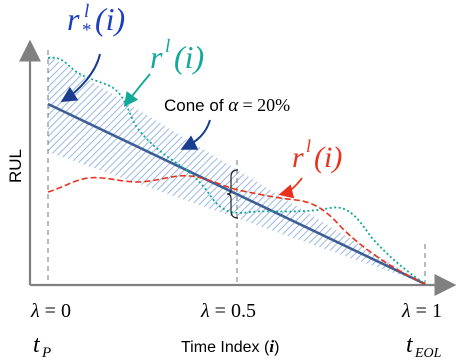 Image resolution: width=459 pixels, height=362 pixels. What do you see at coordinates (317, 155) in the screenshot?
I see `red-rul-label: r l (i)` at bounding box center [317, 155].